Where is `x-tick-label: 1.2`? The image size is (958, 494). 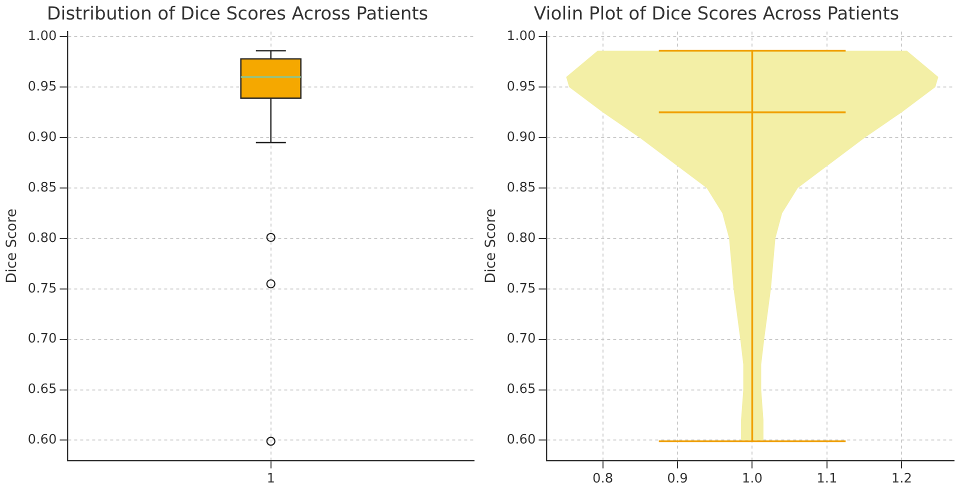
x-tick-label: 1.2 is located at coordinates (901, 479).